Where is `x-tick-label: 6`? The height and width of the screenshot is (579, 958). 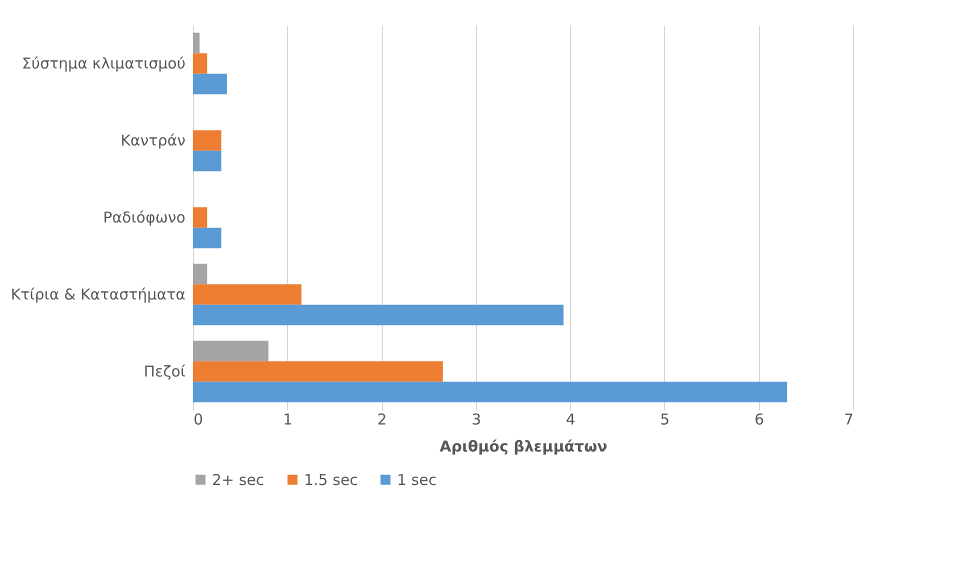 x-tick-label: 6 is located at coordinates (759, 419).